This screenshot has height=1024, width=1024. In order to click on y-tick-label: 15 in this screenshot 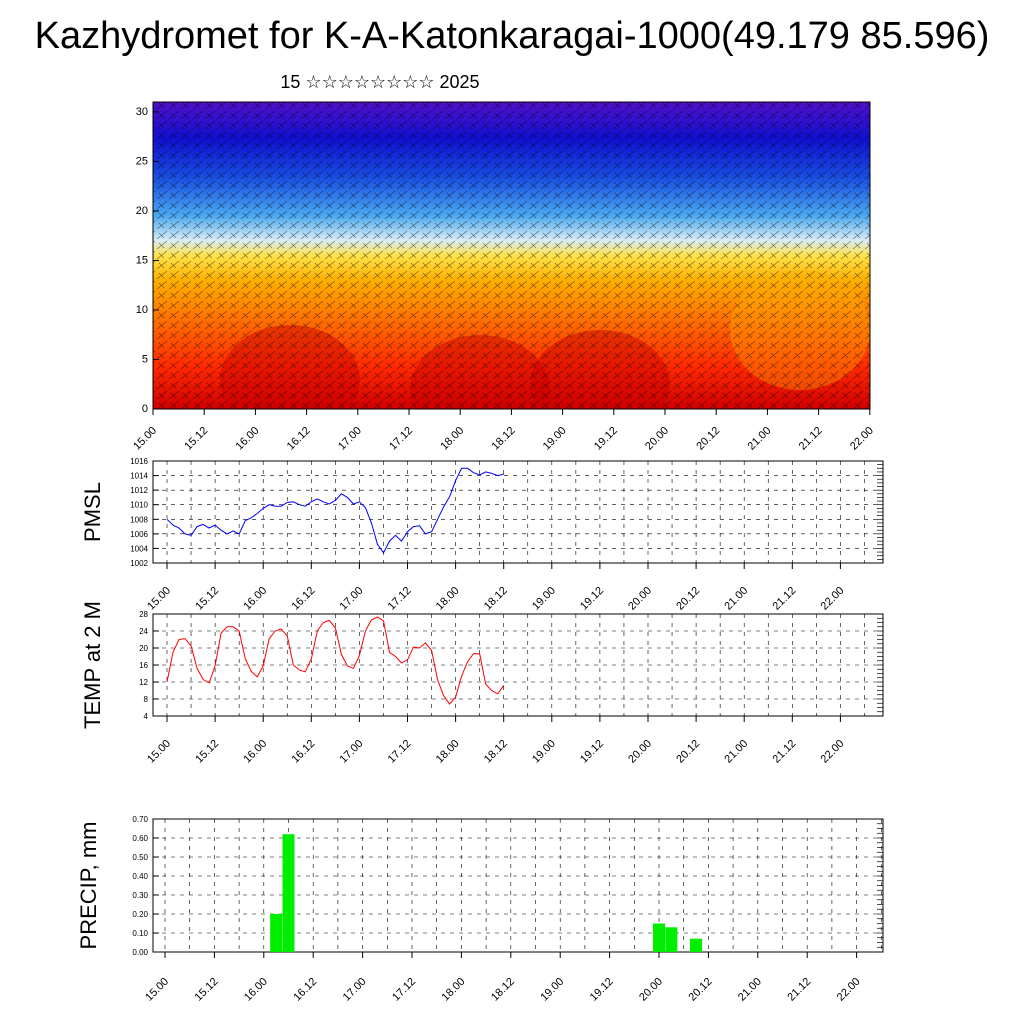, I will do `click(142, 260)`.